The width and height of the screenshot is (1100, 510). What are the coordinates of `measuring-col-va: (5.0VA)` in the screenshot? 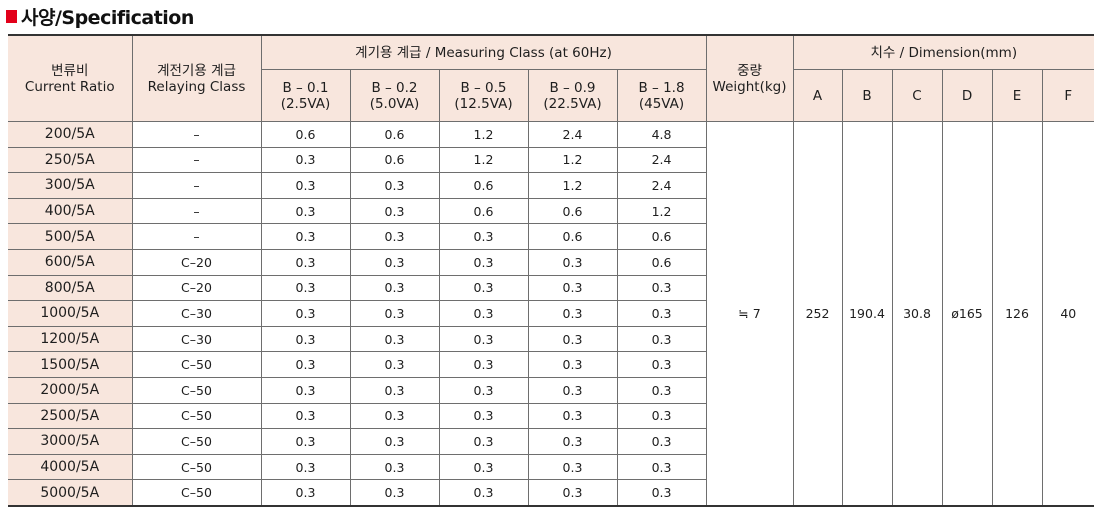 It's located at (394, 103).